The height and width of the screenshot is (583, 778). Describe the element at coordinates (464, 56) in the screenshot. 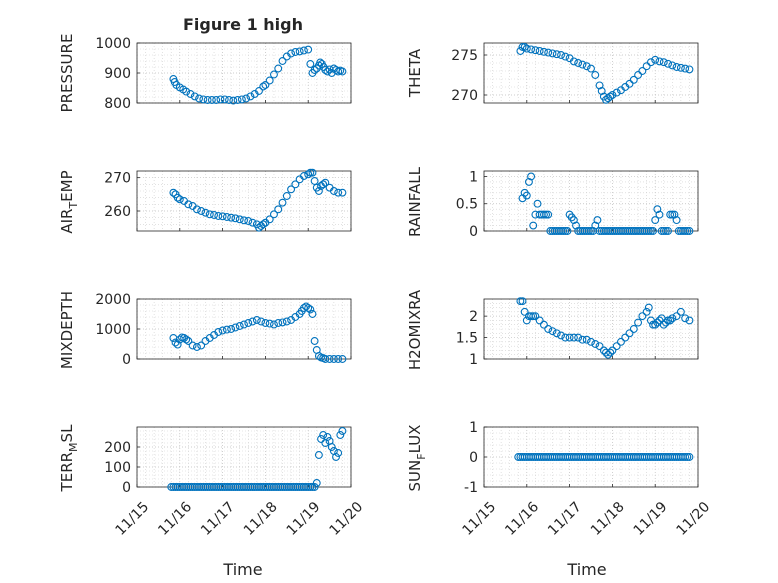

I see `y-tick-label: 275` at that location.